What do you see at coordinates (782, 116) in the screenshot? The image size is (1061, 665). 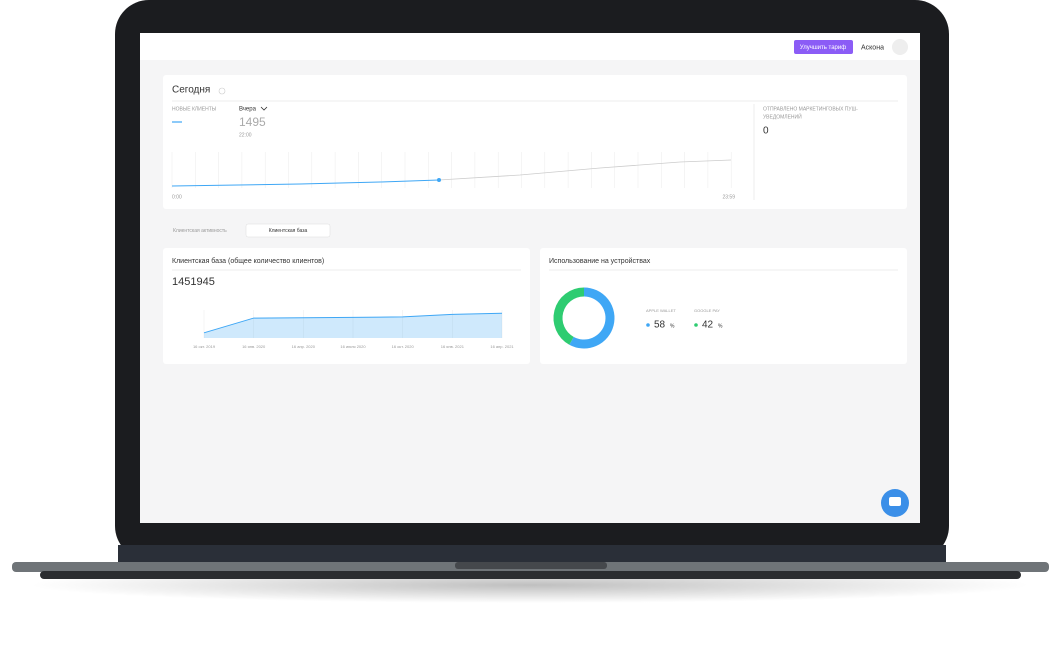 I see `push-label: УВЕДОМЛЕНИЙ` at bounding box center [782, 116].